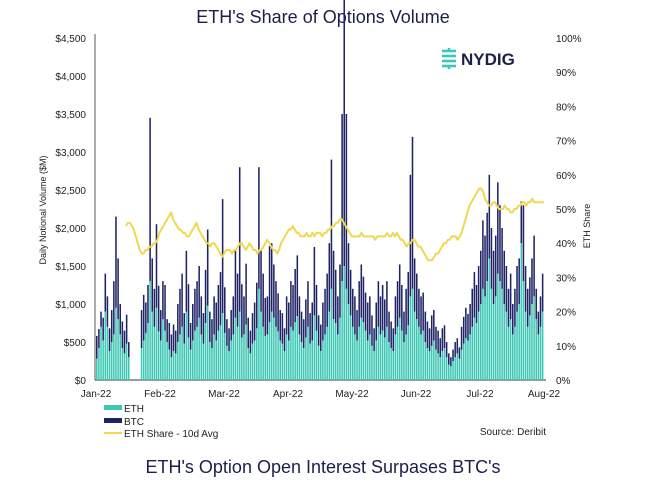 The width and height of the screenshot is (647, 481). I want to click on legend-label-share: ETH Share - 10d Avg, so click(171, 434).